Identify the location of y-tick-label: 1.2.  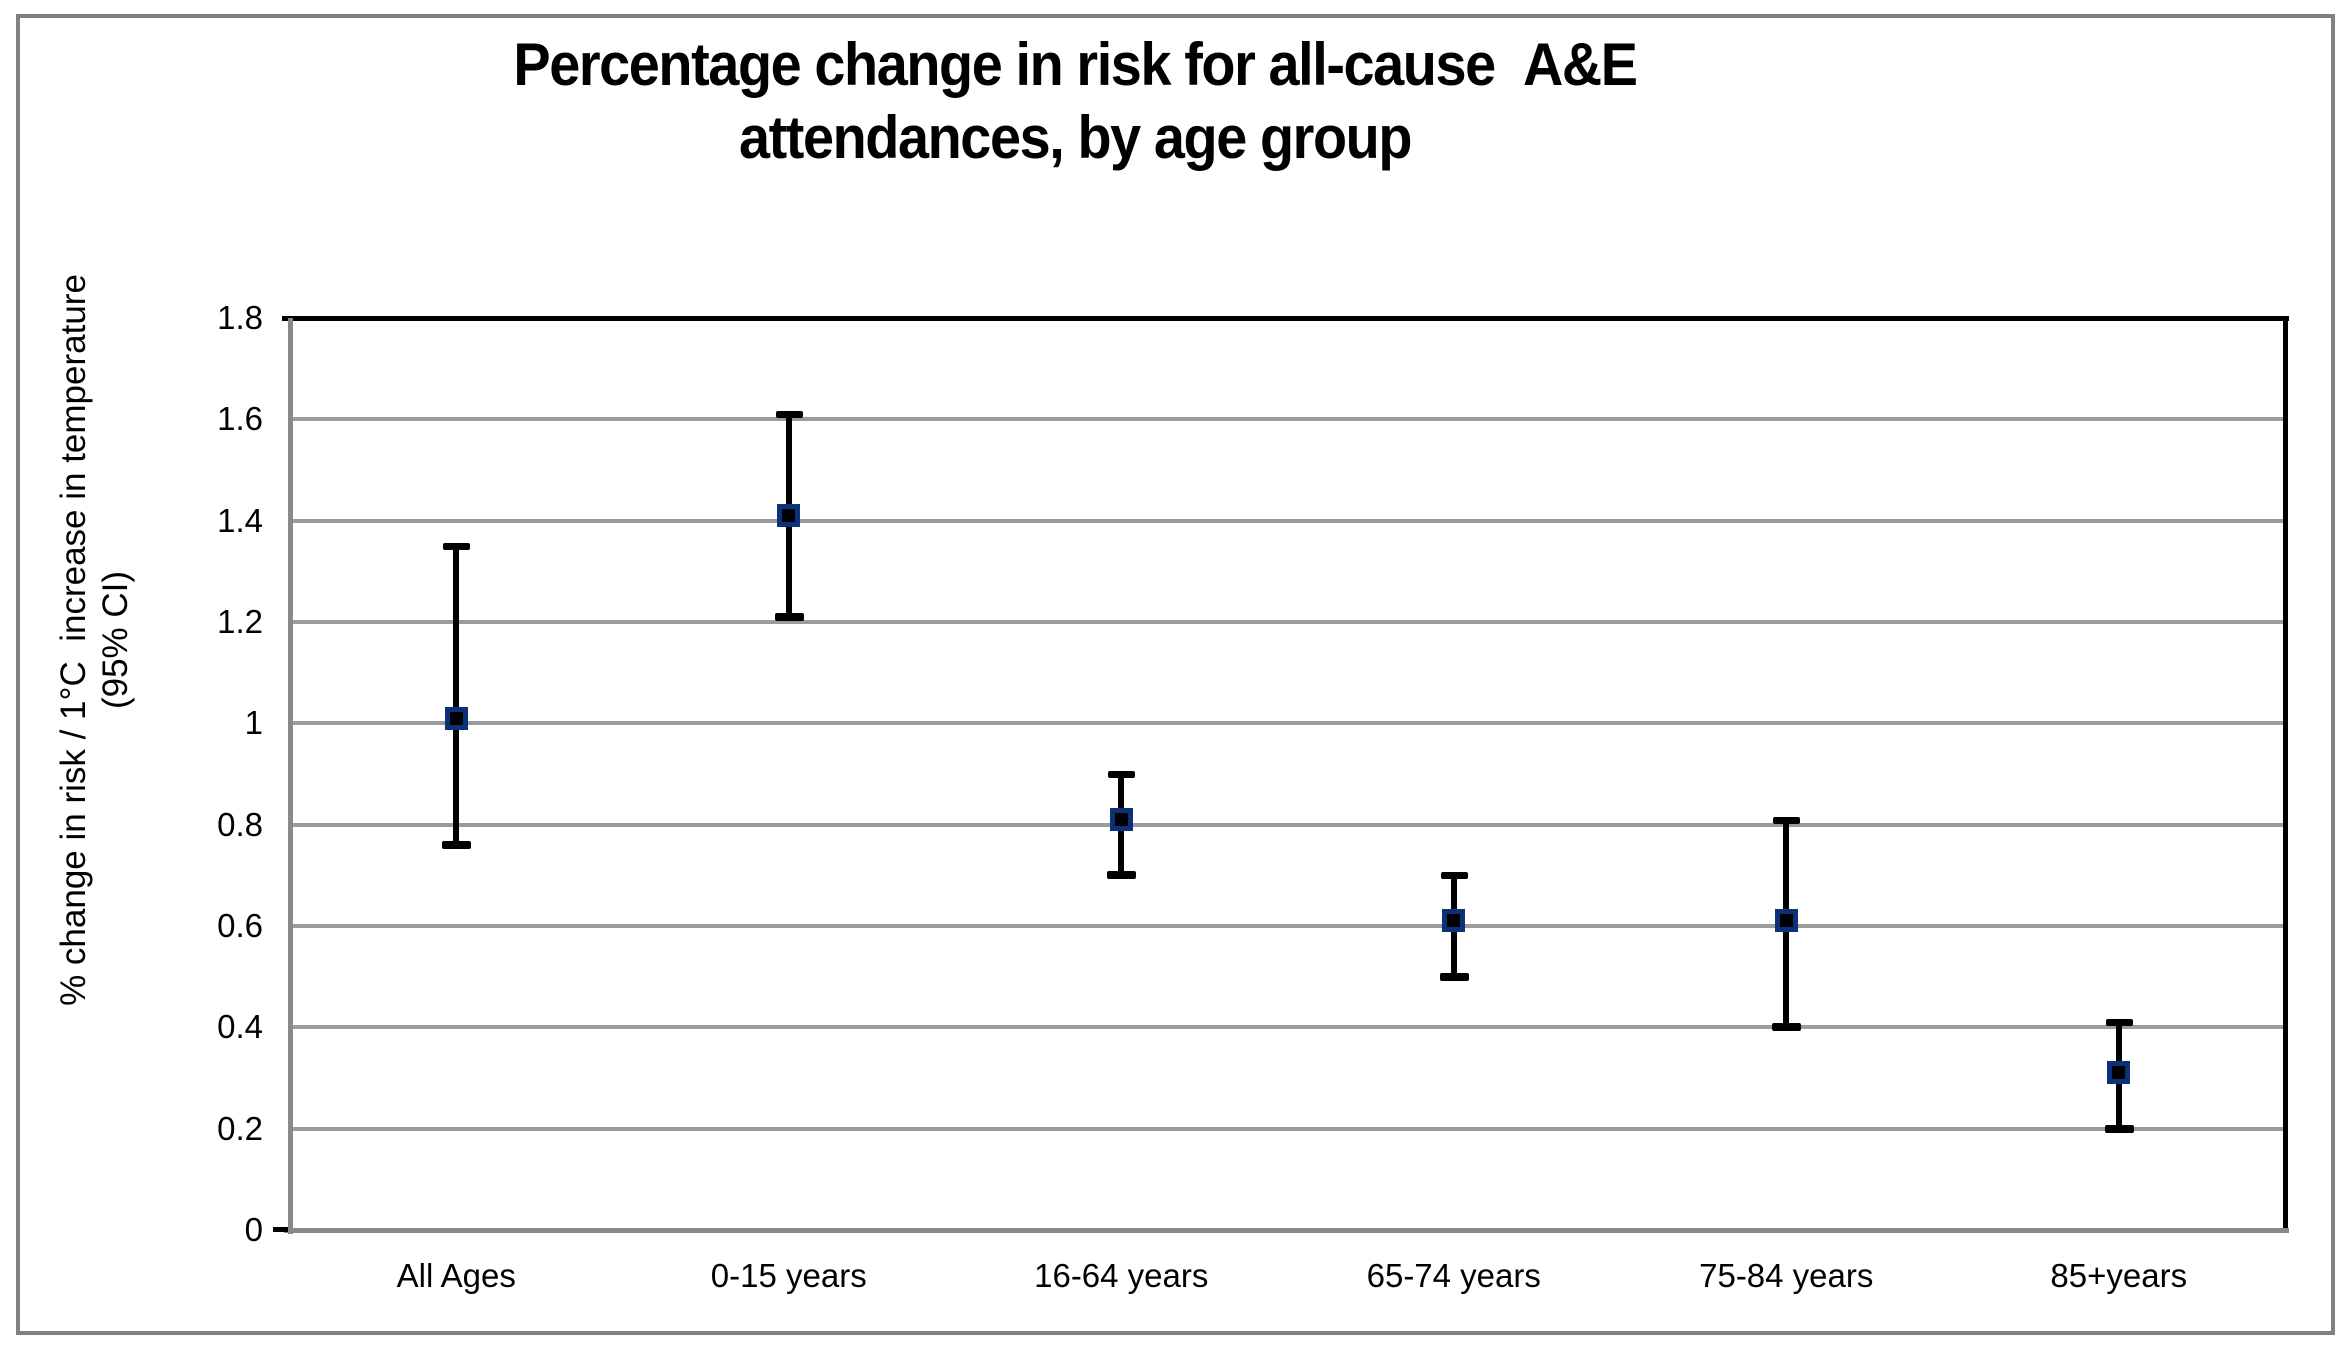
(240, 621).